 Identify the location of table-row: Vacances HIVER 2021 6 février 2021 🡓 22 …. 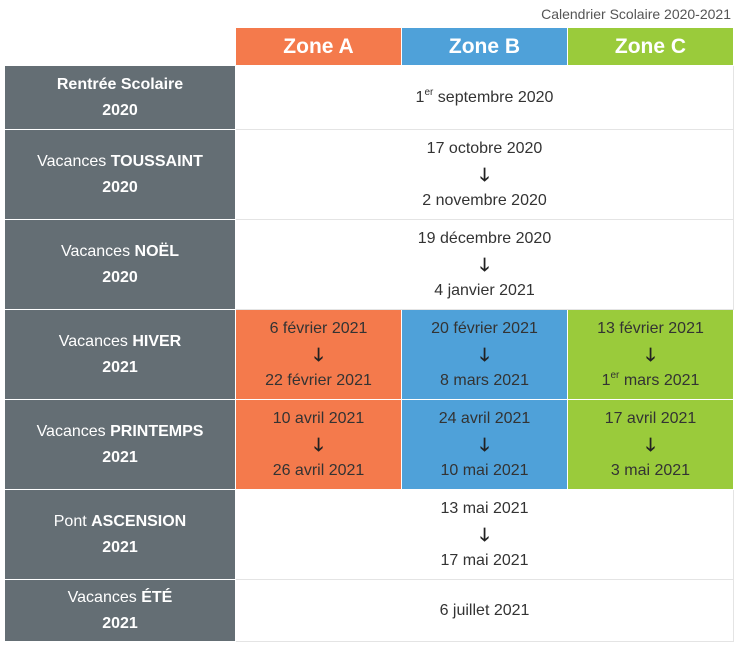
(369, 354).